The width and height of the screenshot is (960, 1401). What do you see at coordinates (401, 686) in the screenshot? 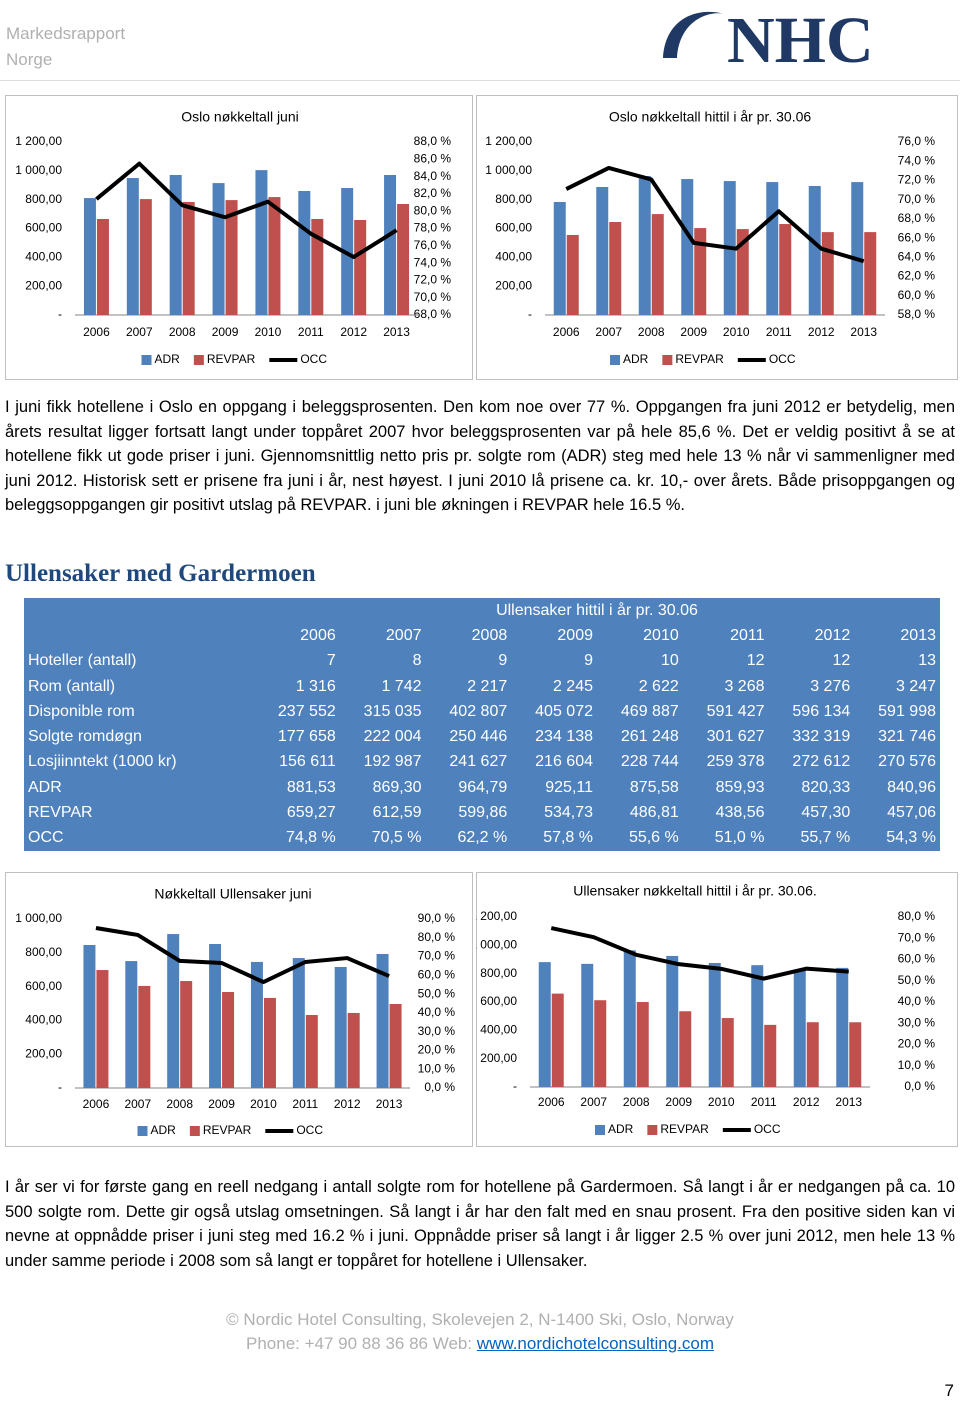
I see `table-cell: 1 742` at bounding box center [401, 686].